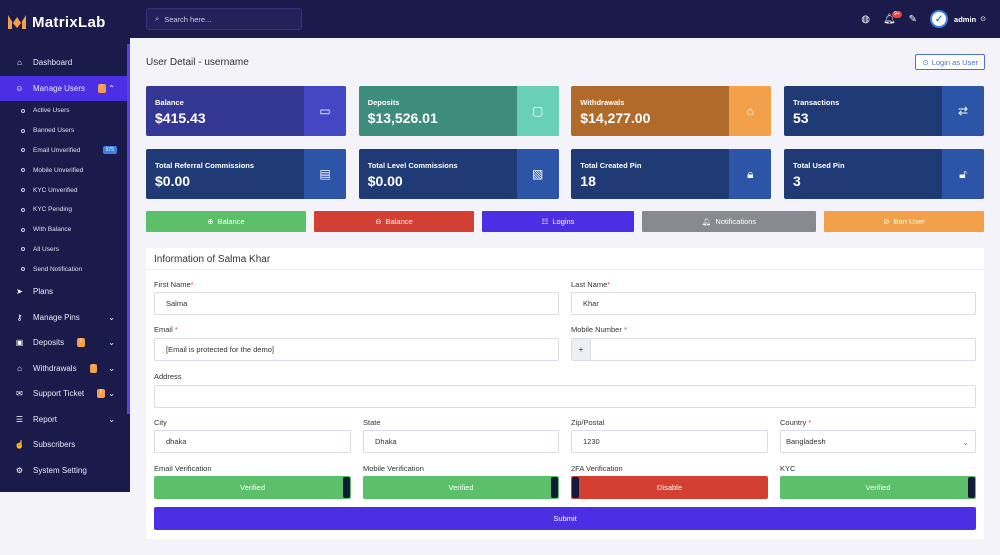 This screenshot has height=555, width=1000. I want to click on notifications-button: 🔔︎ Notifications, so click(729, 221).